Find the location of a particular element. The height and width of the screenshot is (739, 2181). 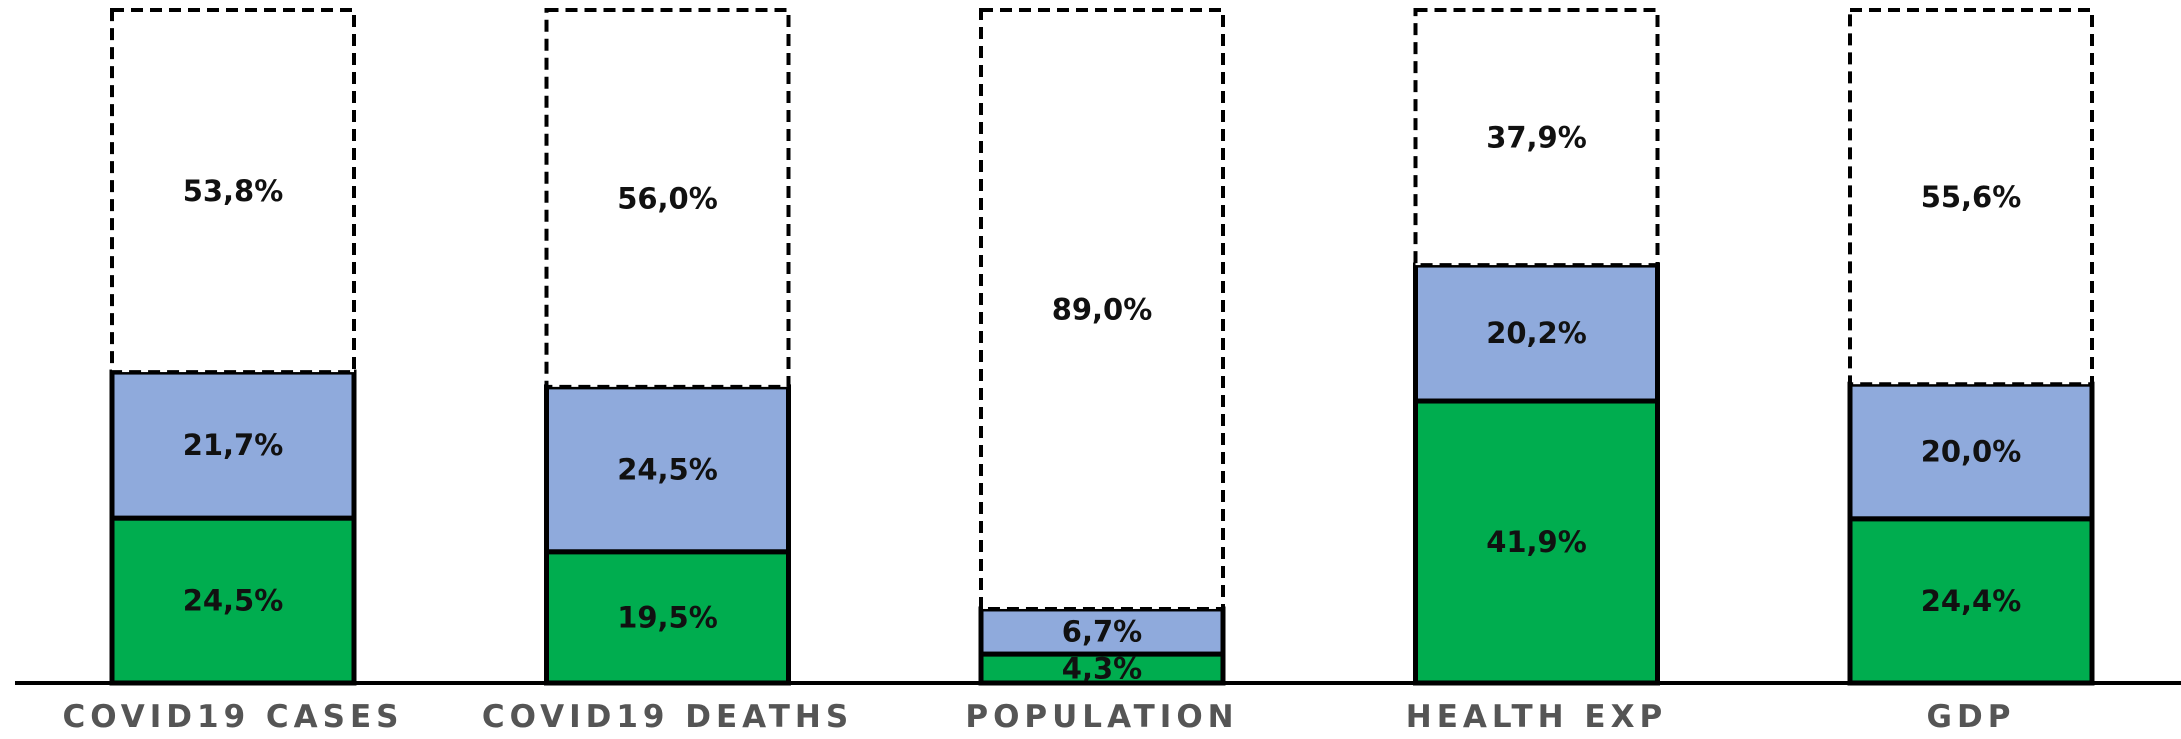

data-label-covid19-deaths-1: 19,5% is located at coordinates (667, 617).